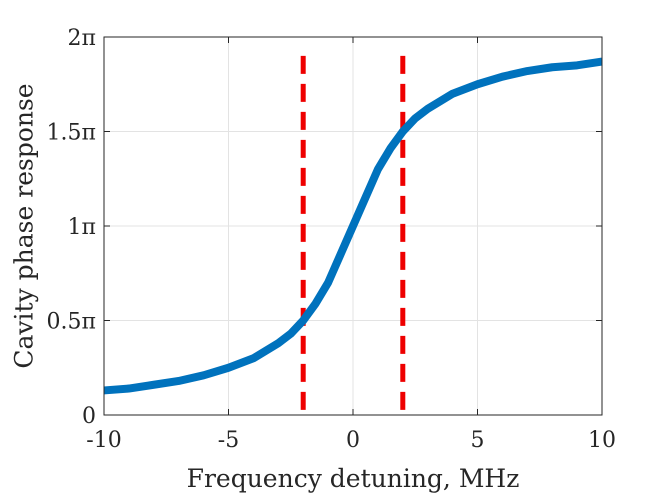  I want to click on x-axis-label: Frequency detuning, MHz, so click(353, 478).